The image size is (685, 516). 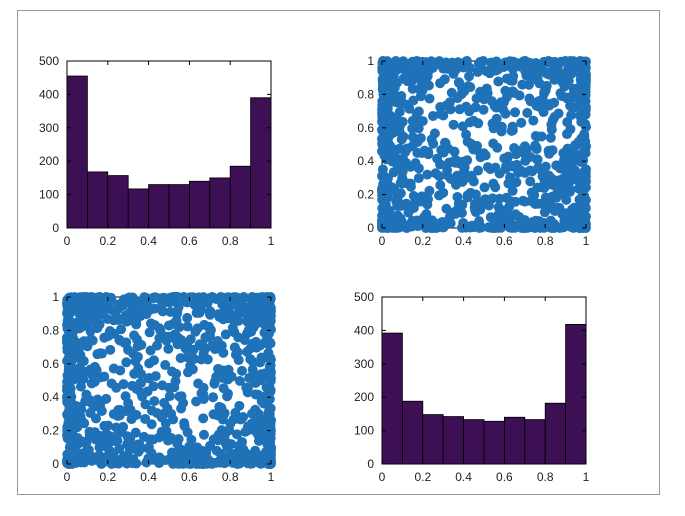 I want to click on x-tick-label: 0.4, so click(x=463, y=241).